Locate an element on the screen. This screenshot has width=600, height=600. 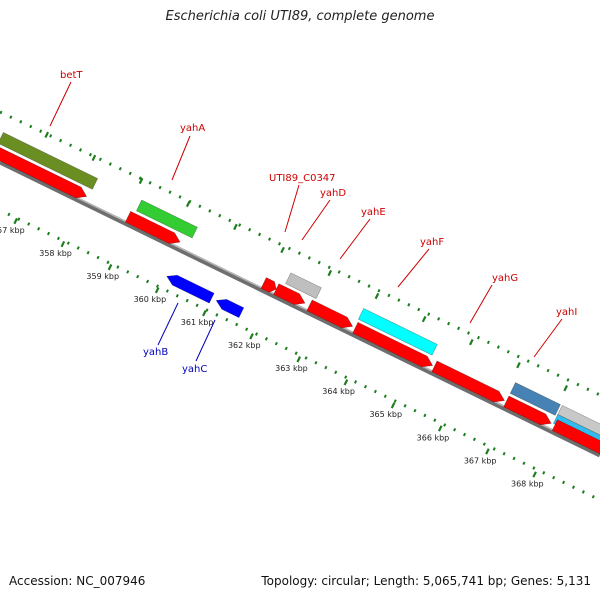
scale-label: 368 kbp is located at coordinates (527, 483).